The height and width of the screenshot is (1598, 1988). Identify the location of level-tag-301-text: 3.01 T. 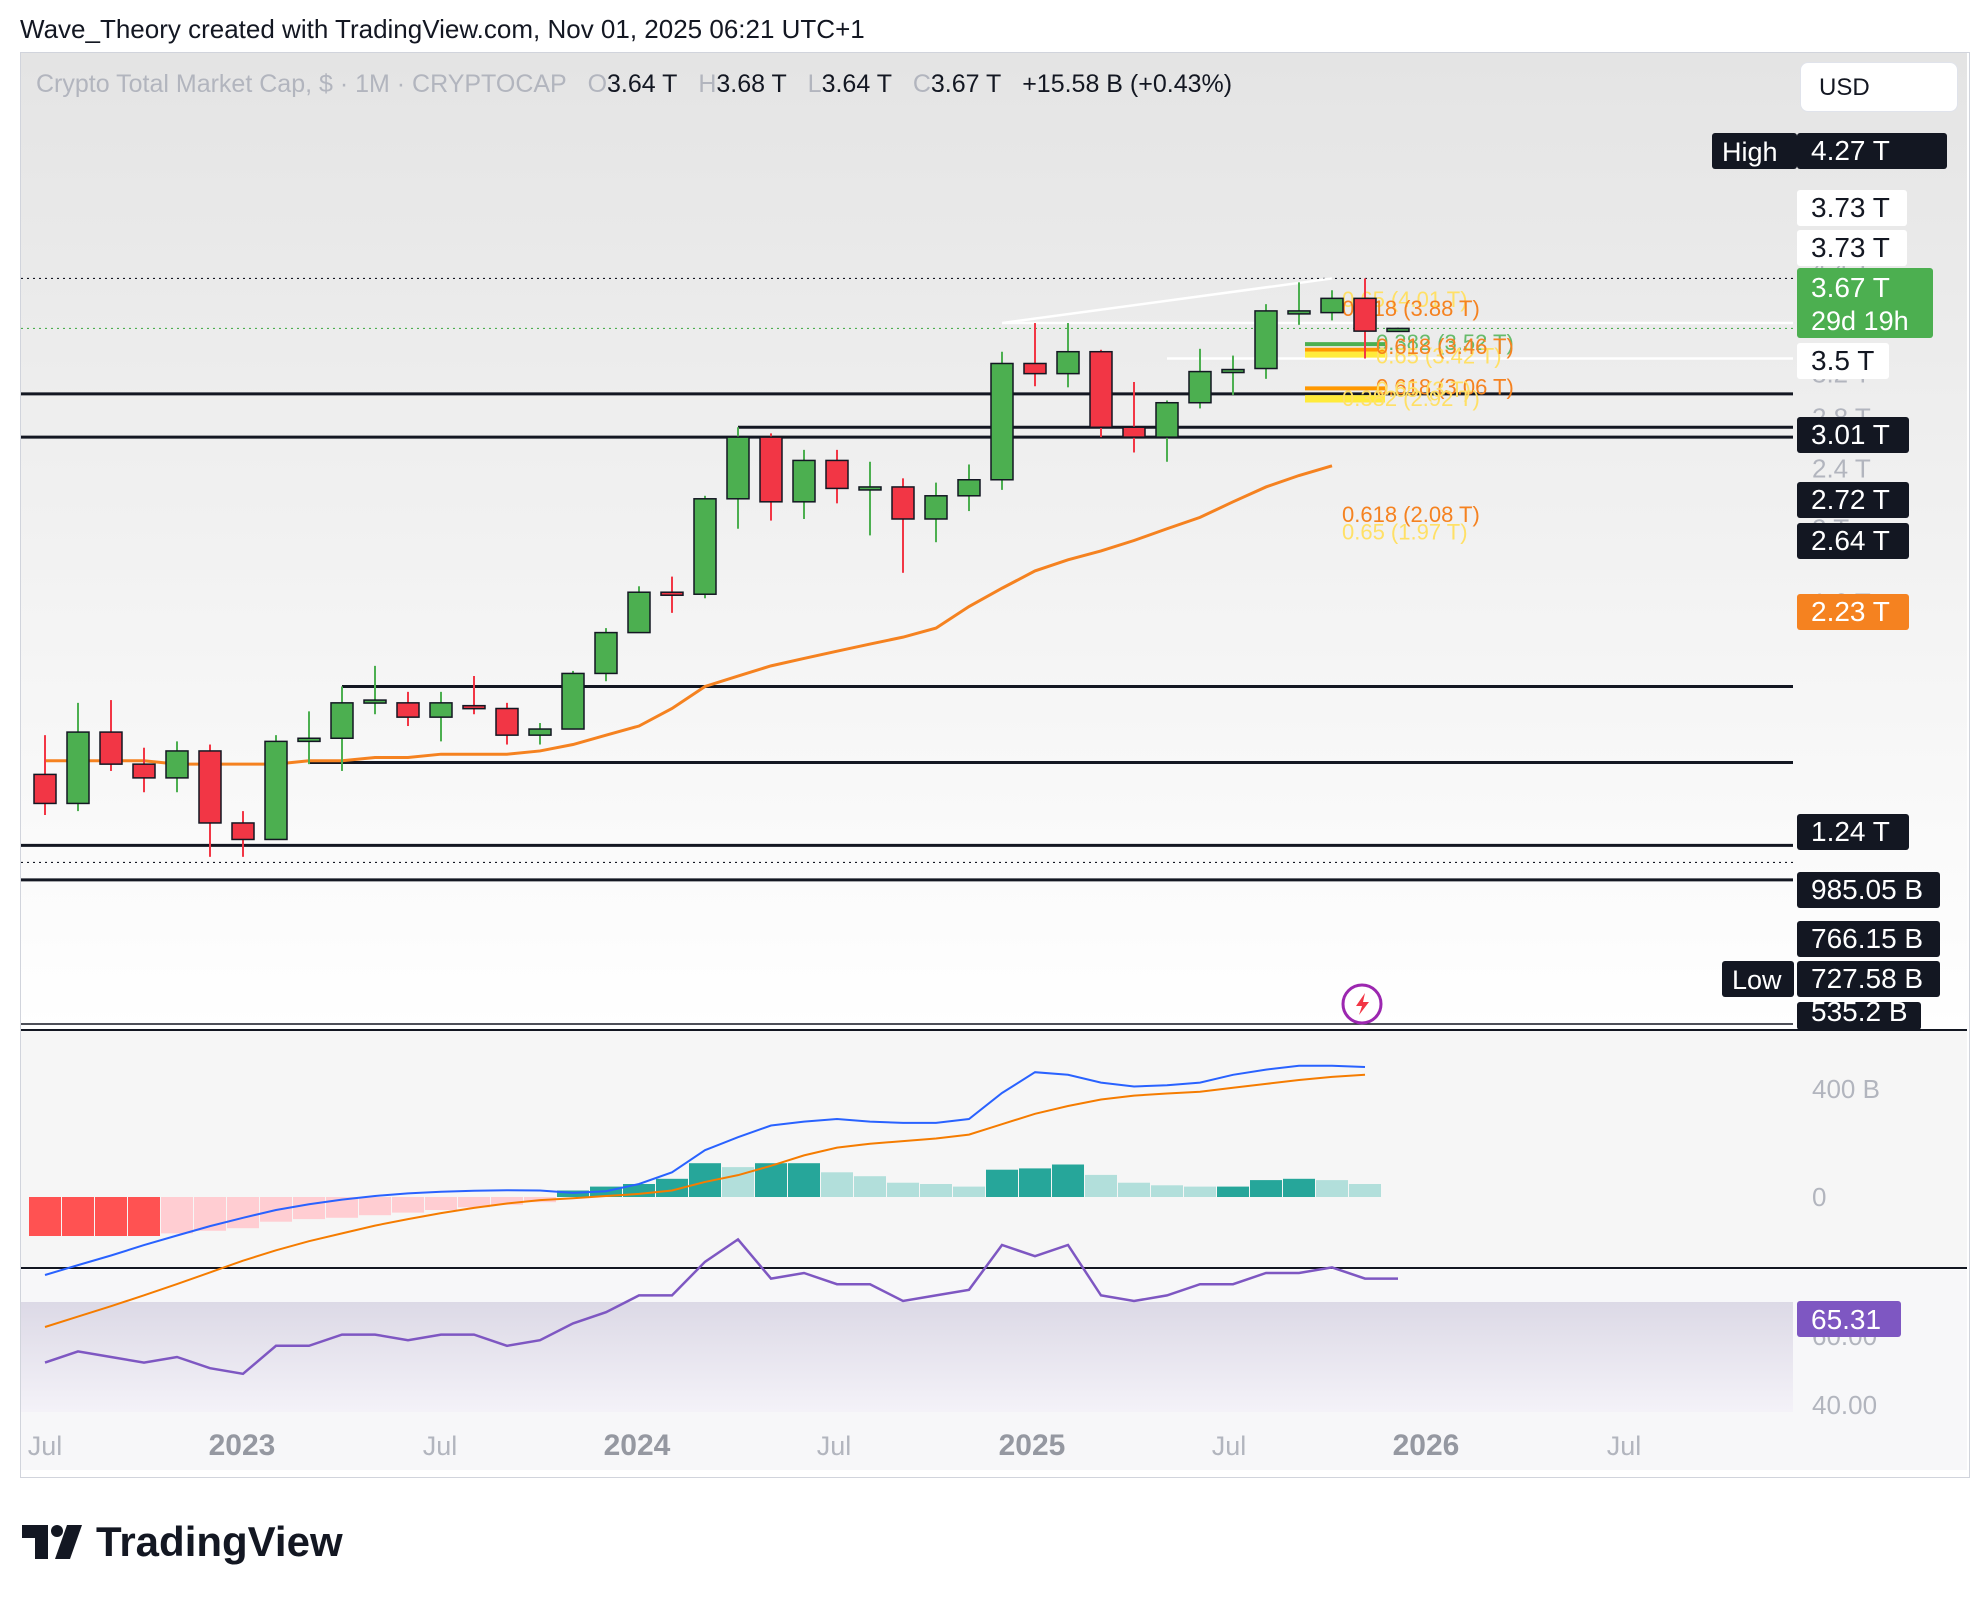
(1850, 434).